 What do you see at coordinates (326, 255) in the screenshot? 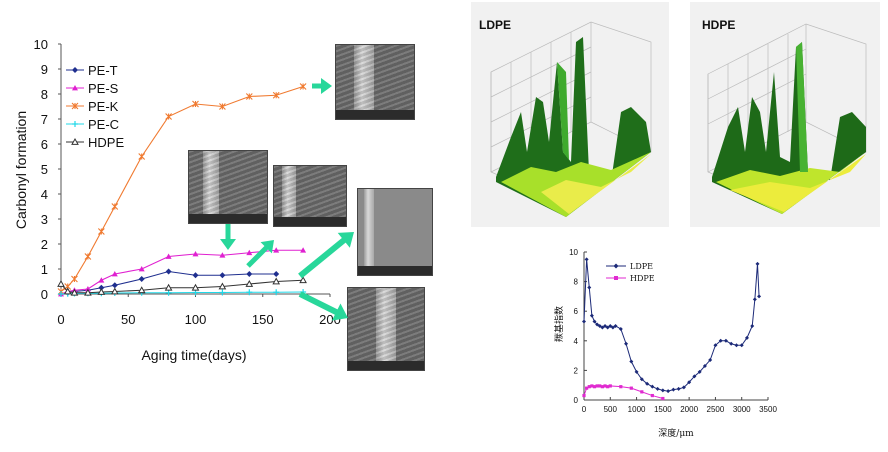
I see `arrow-to-pe-c-image` at bounding box center [326, 255].